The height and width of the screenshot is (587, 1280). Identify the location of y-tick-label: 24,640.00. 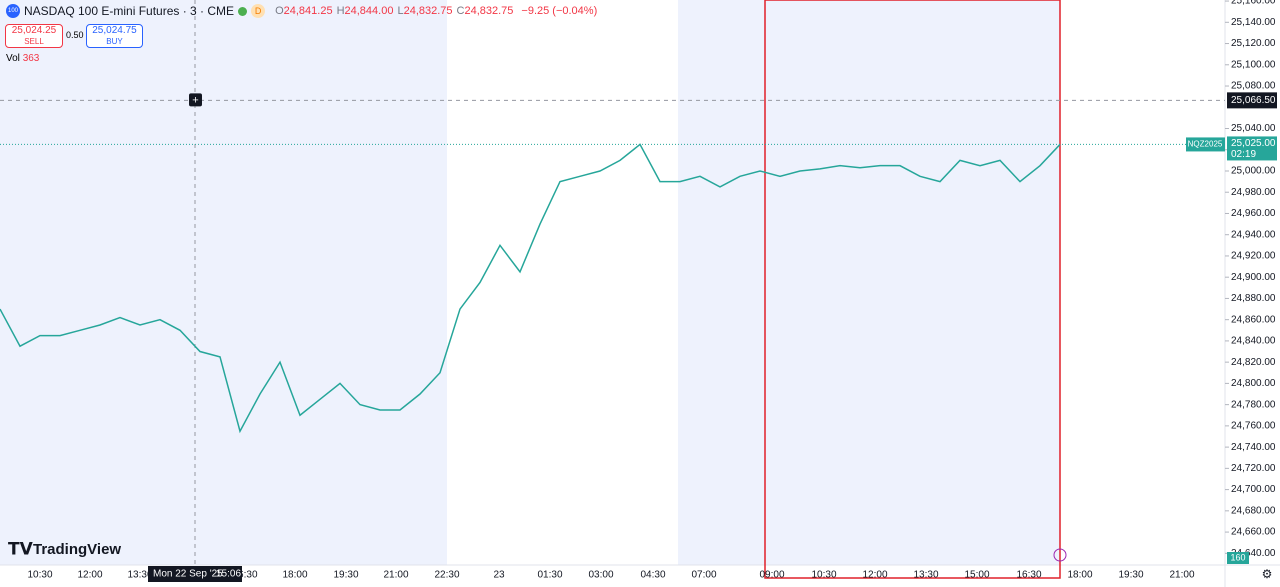
(1253, 553).